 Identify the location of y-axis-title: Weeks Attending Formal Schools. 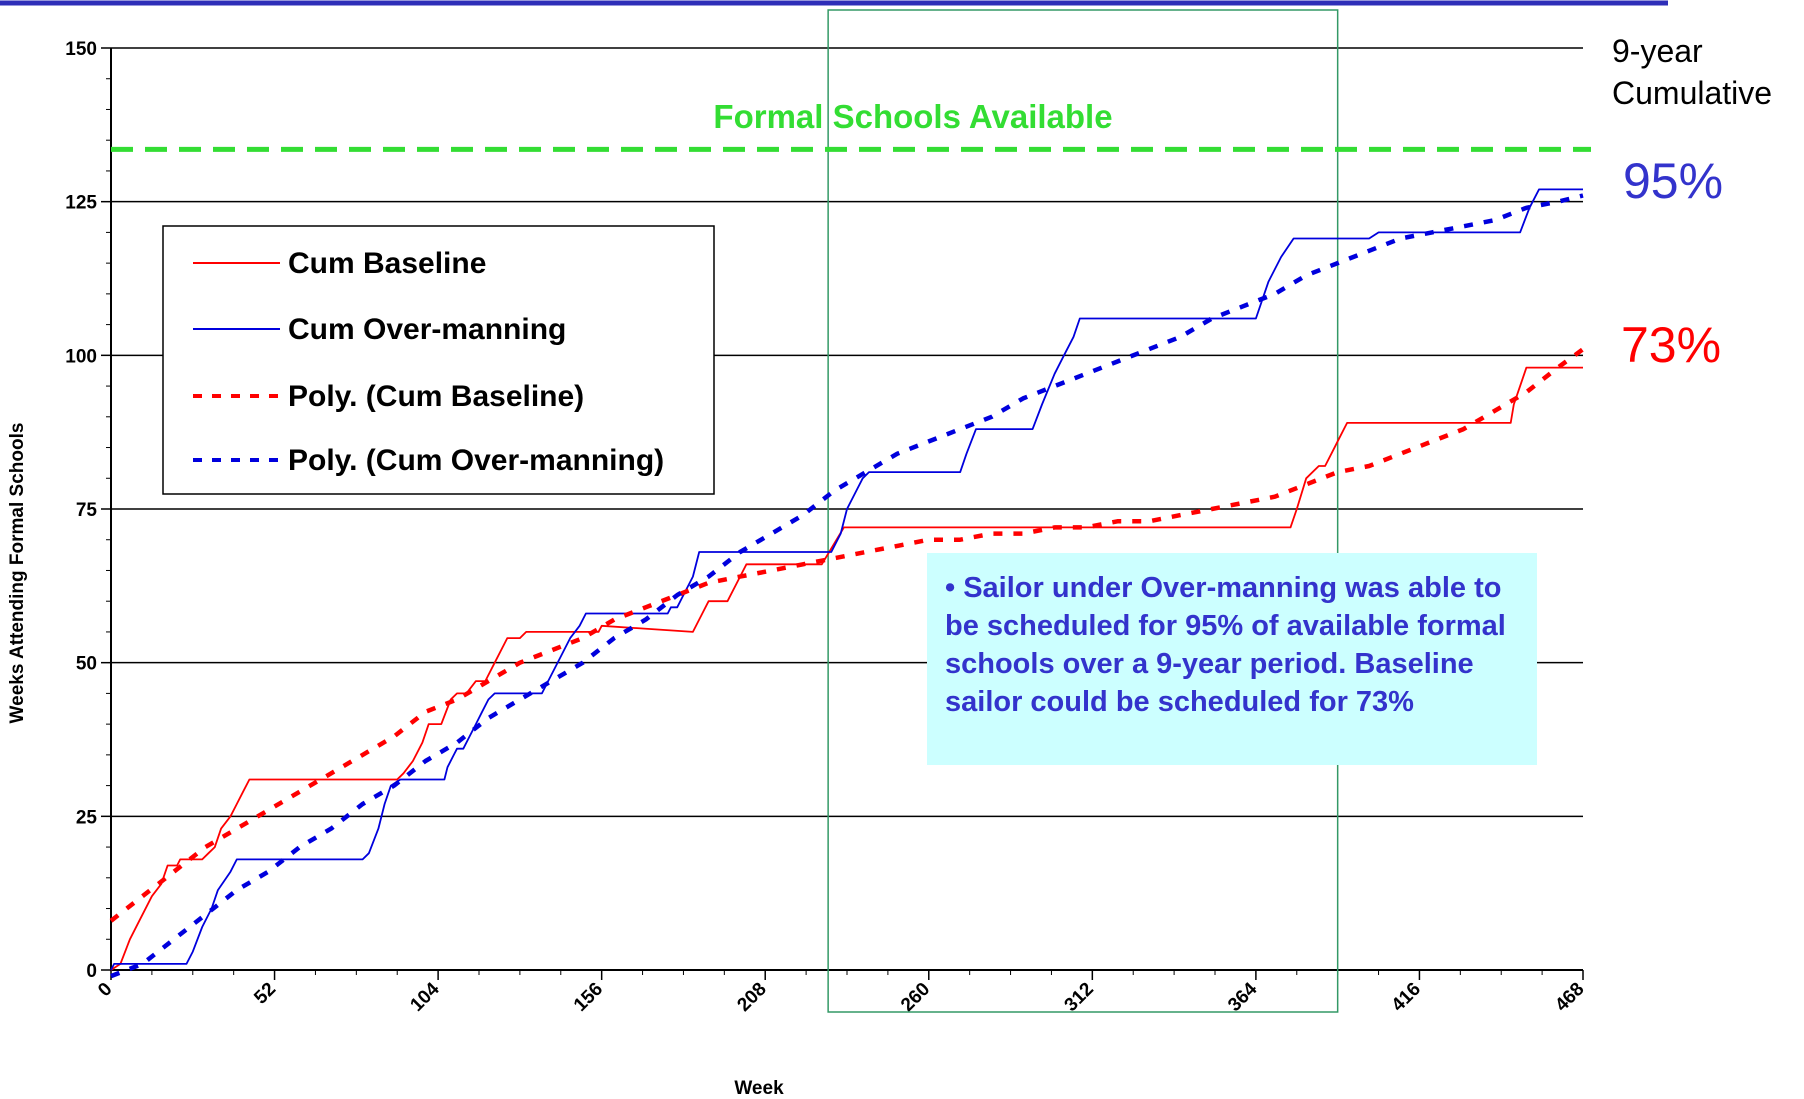
(17, 573).